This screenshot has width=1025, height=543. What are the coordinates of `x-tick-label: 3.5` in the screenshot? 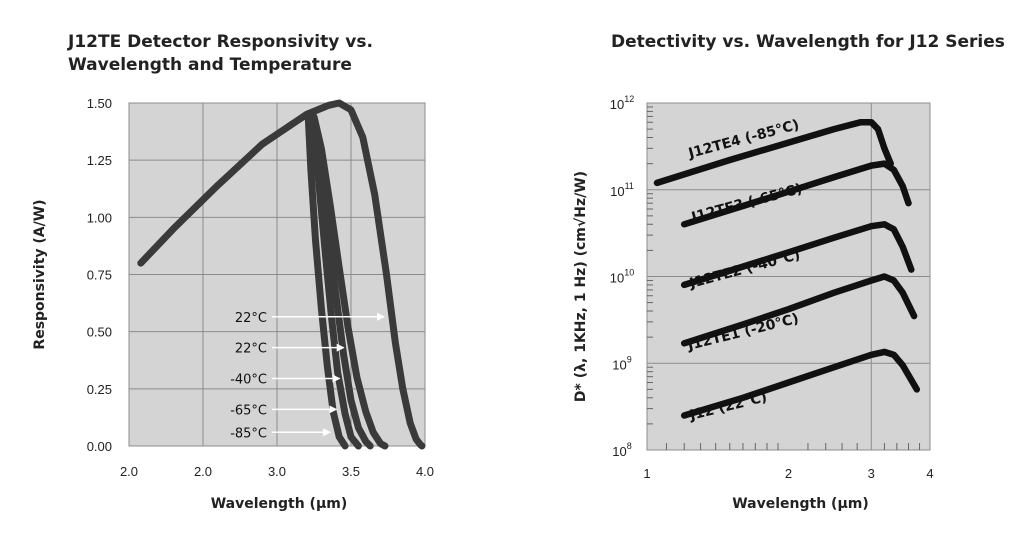 It's located at (351, 471).